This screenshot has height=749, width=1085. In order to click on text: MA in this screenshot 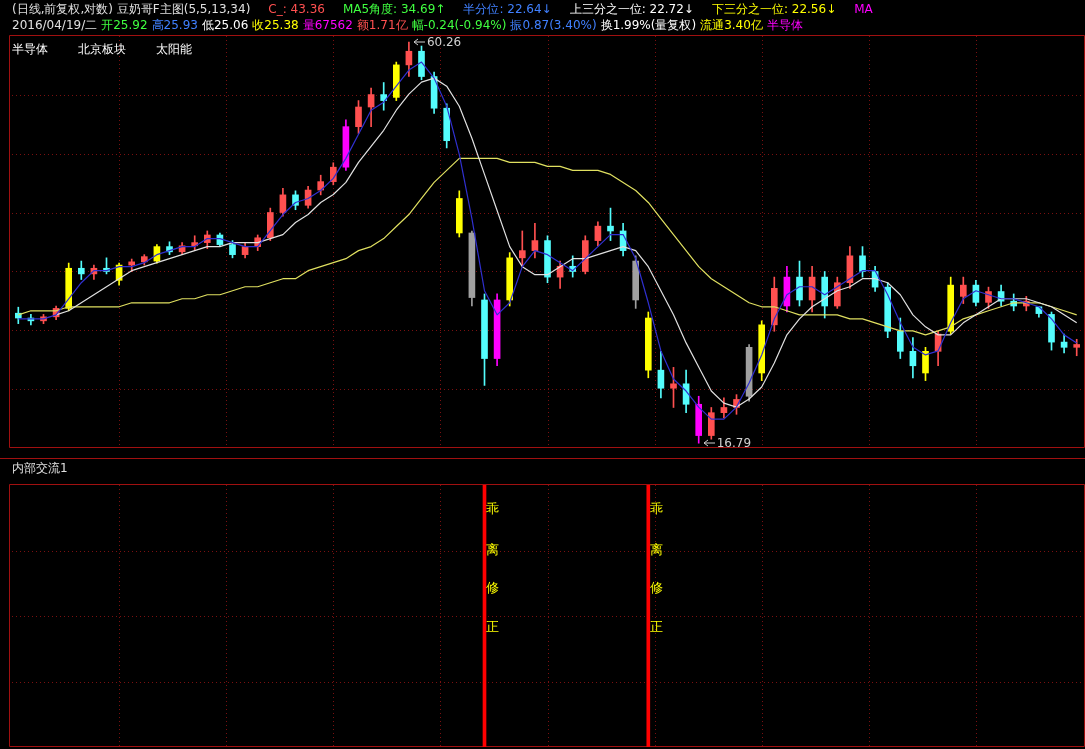, I will do `click(863, 9)`.